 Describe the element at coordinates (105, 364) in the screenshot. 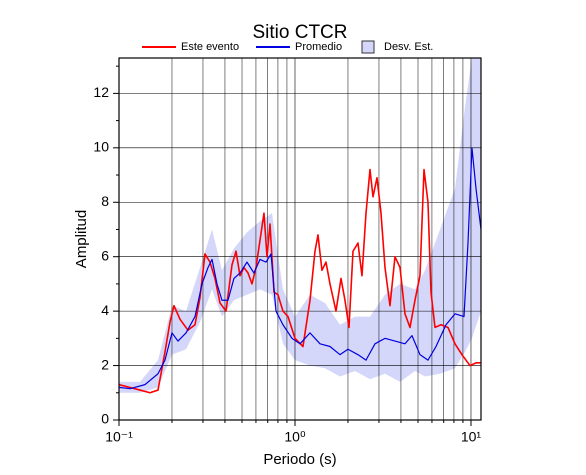

I see `y-tick-label: 2` at that location.